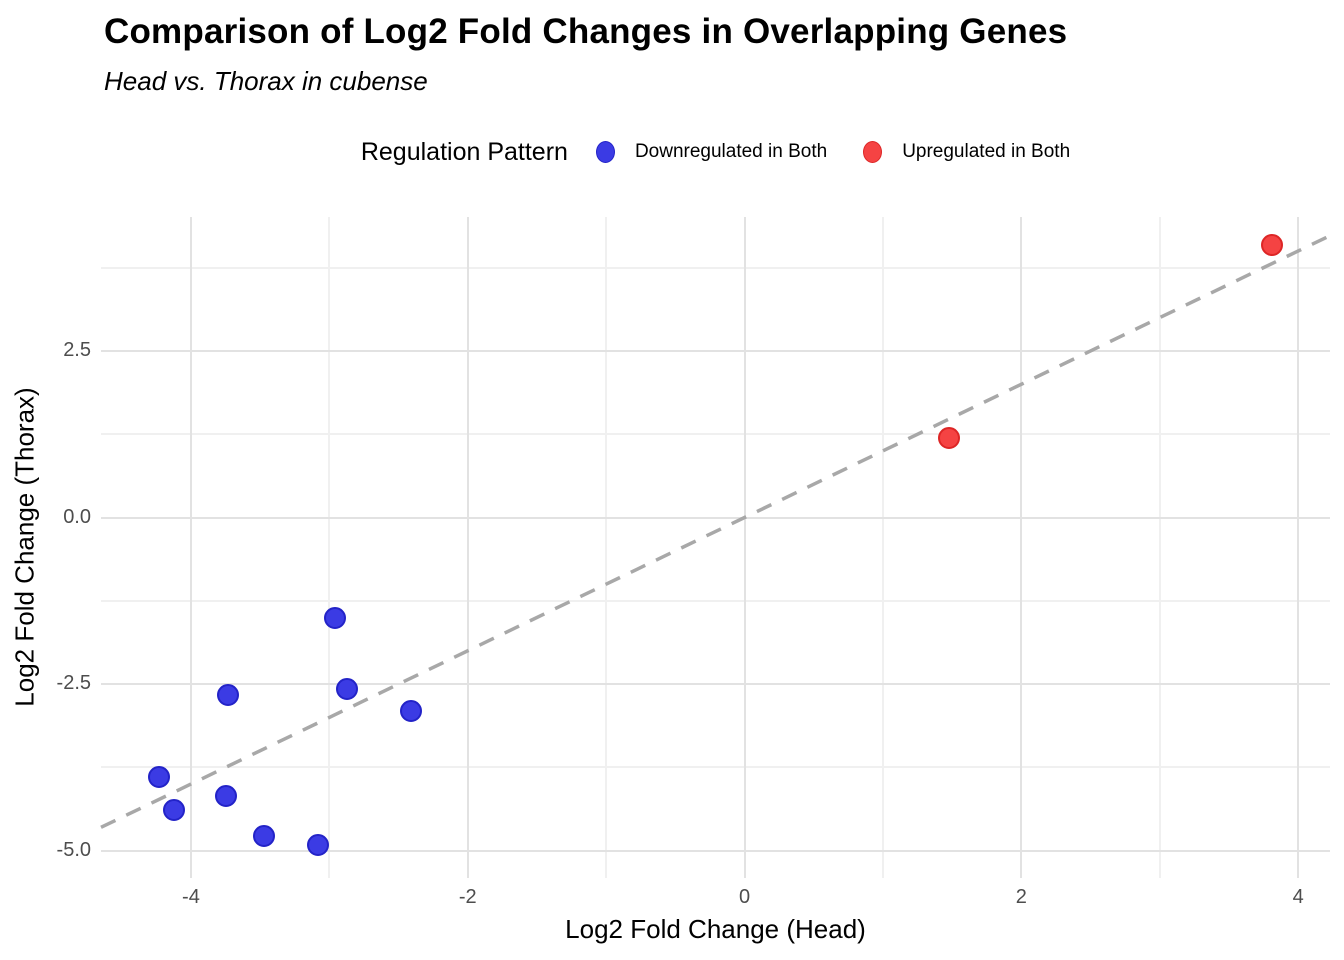  I want to click on y-tick-label: 2.5, so click(77, 349).